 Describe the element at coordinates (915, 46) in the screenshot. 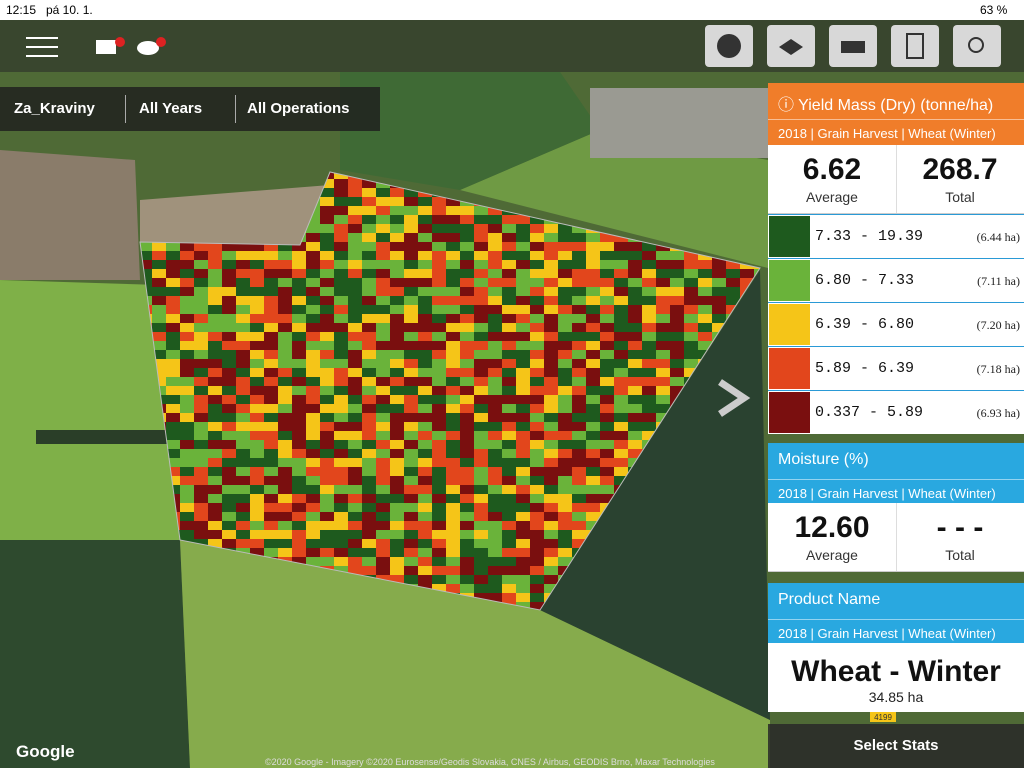

I see `report-button` at that location.